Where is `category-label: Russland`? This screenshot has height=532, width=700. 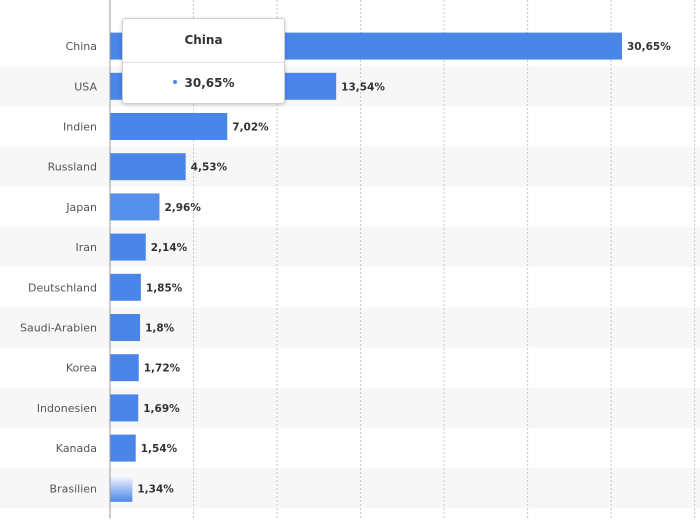
category-label: Russland is located at coordinates (72, 167).